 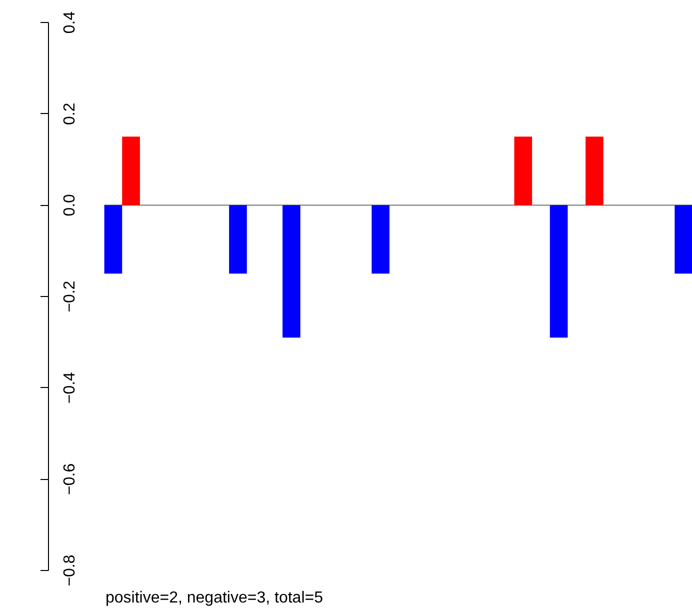 What do you see at coordinates (70, 296) in the screenshot?
I see `y-tick-label: −0.2` at bounding box center [70, 296].